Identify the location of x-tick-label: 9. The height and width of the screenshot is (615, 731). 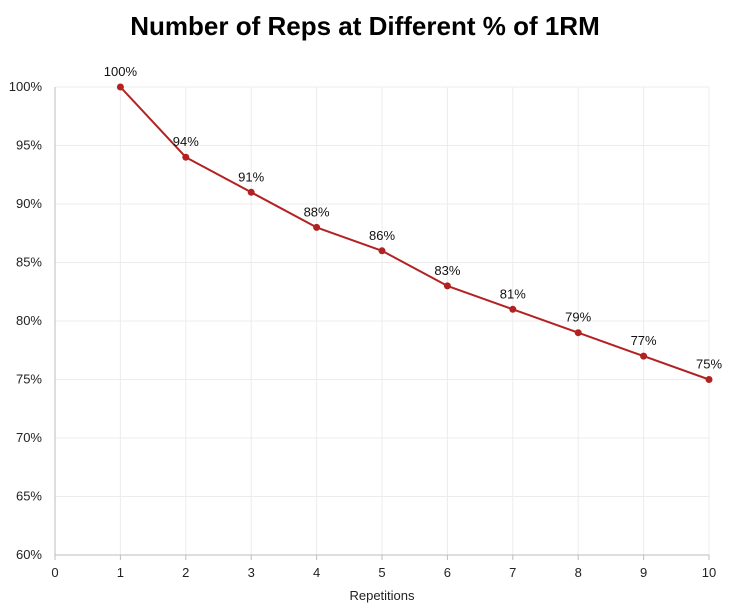
(643, 572).